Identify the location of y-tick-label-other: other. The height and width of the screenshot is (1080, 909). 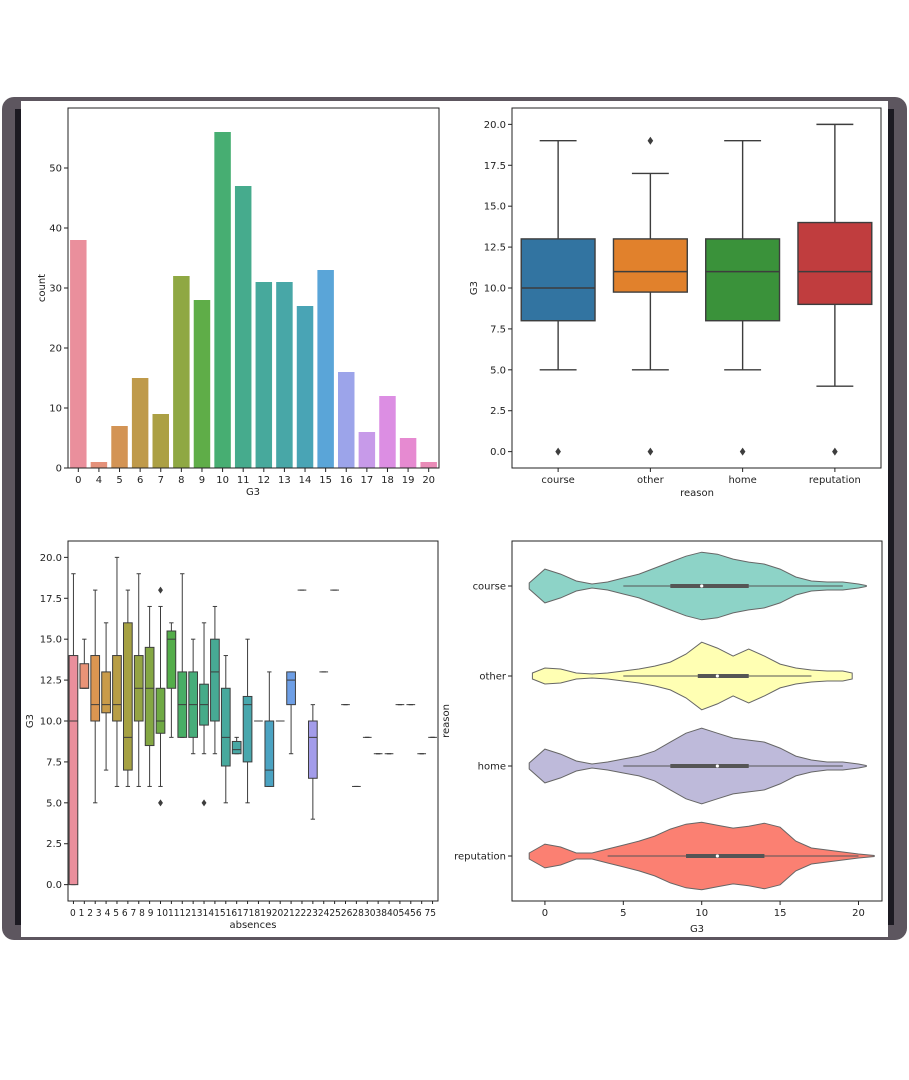
(493, 677).